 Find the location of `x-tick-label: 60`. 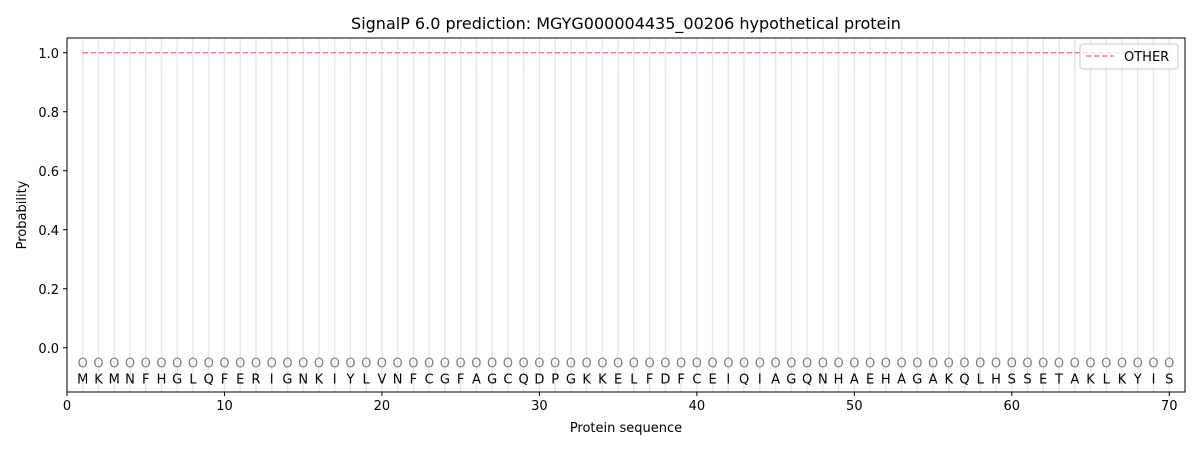

x-tick-label: 60 is located at coordinates (1012, 406).